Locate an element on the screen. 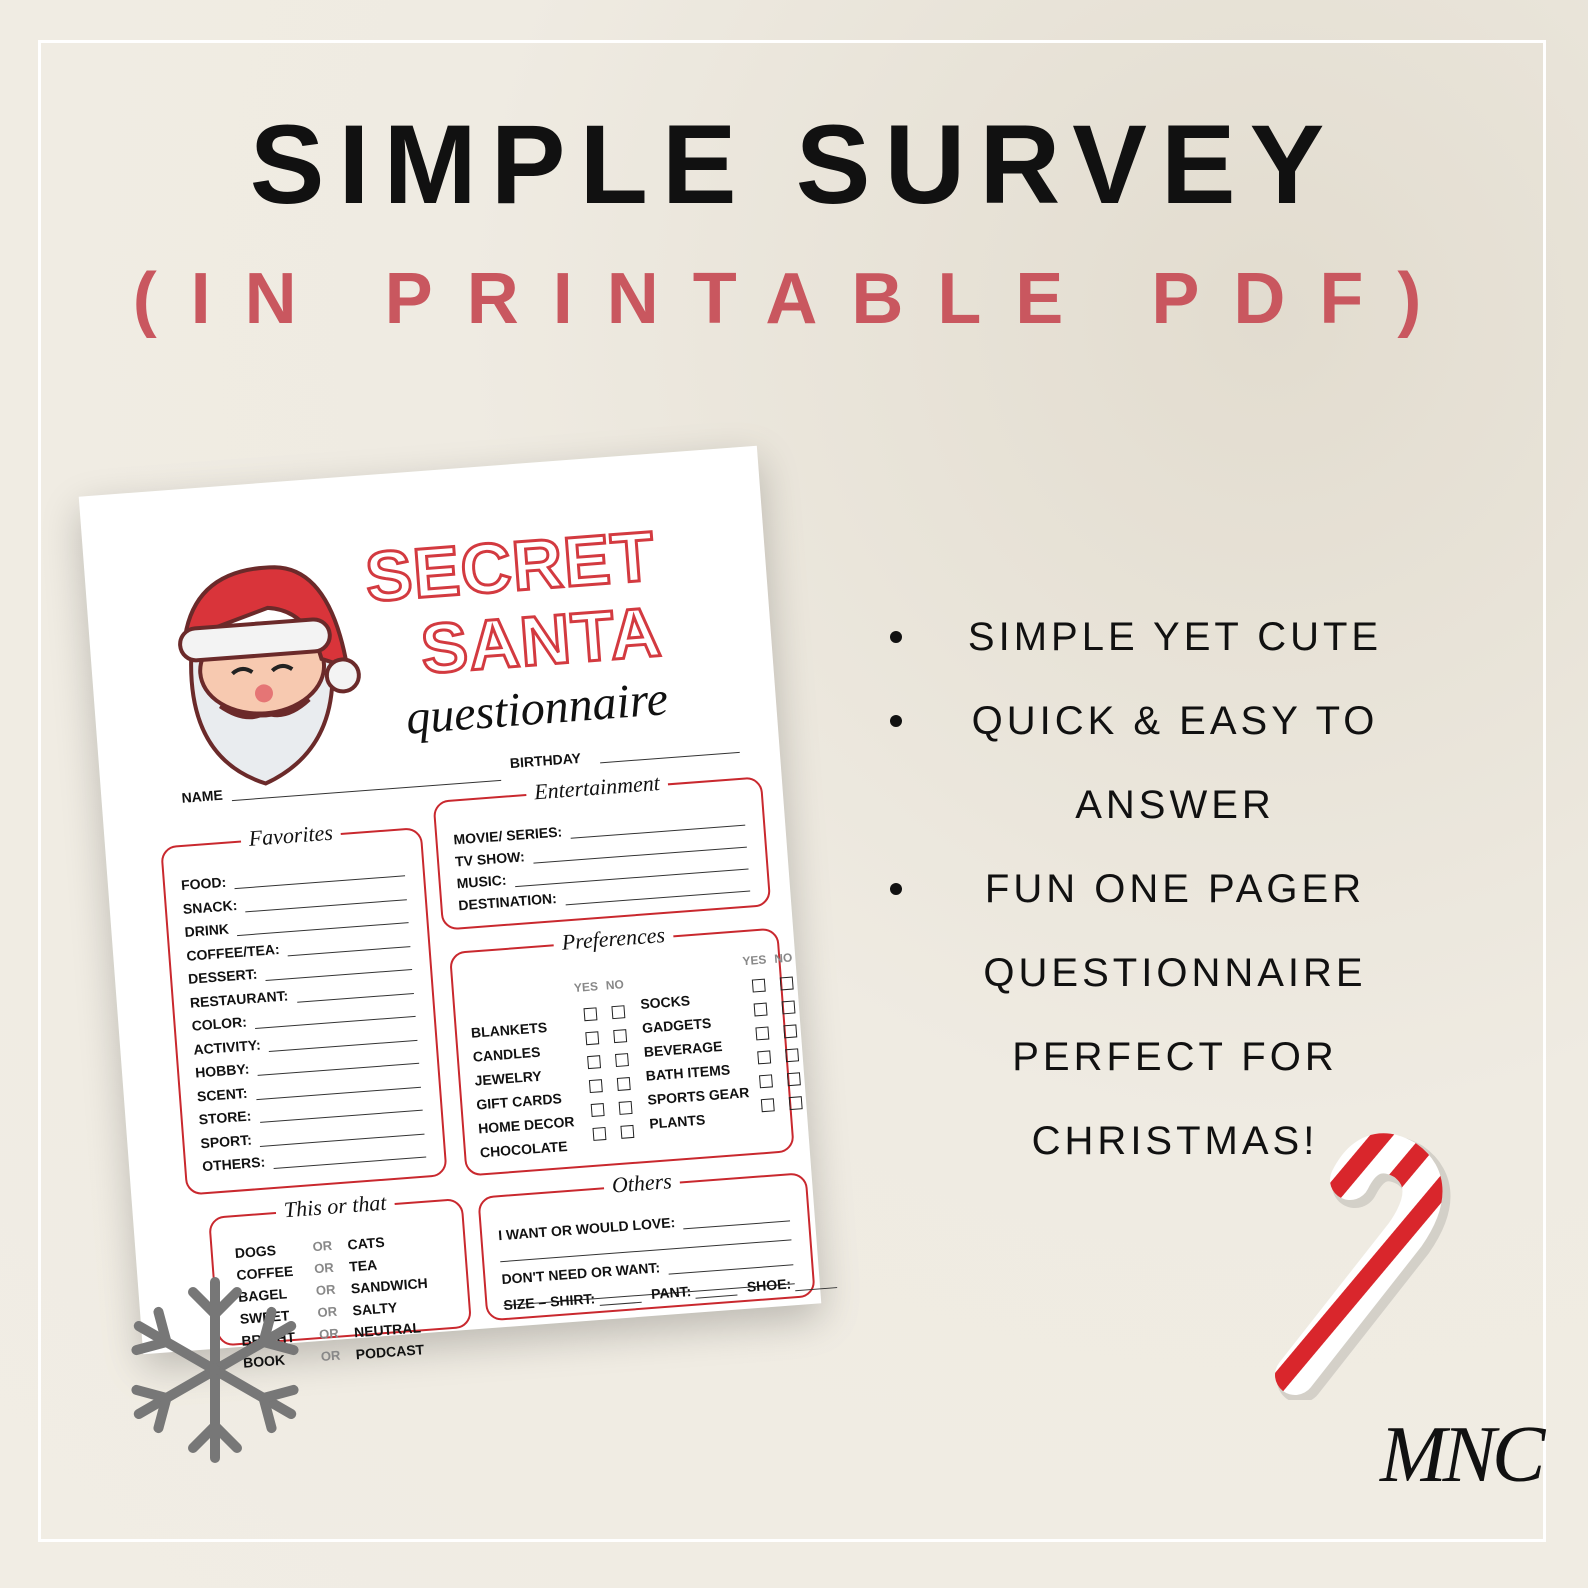  field-label: DON'T NEED OR WANT: is located at coordinates (580, 1273).